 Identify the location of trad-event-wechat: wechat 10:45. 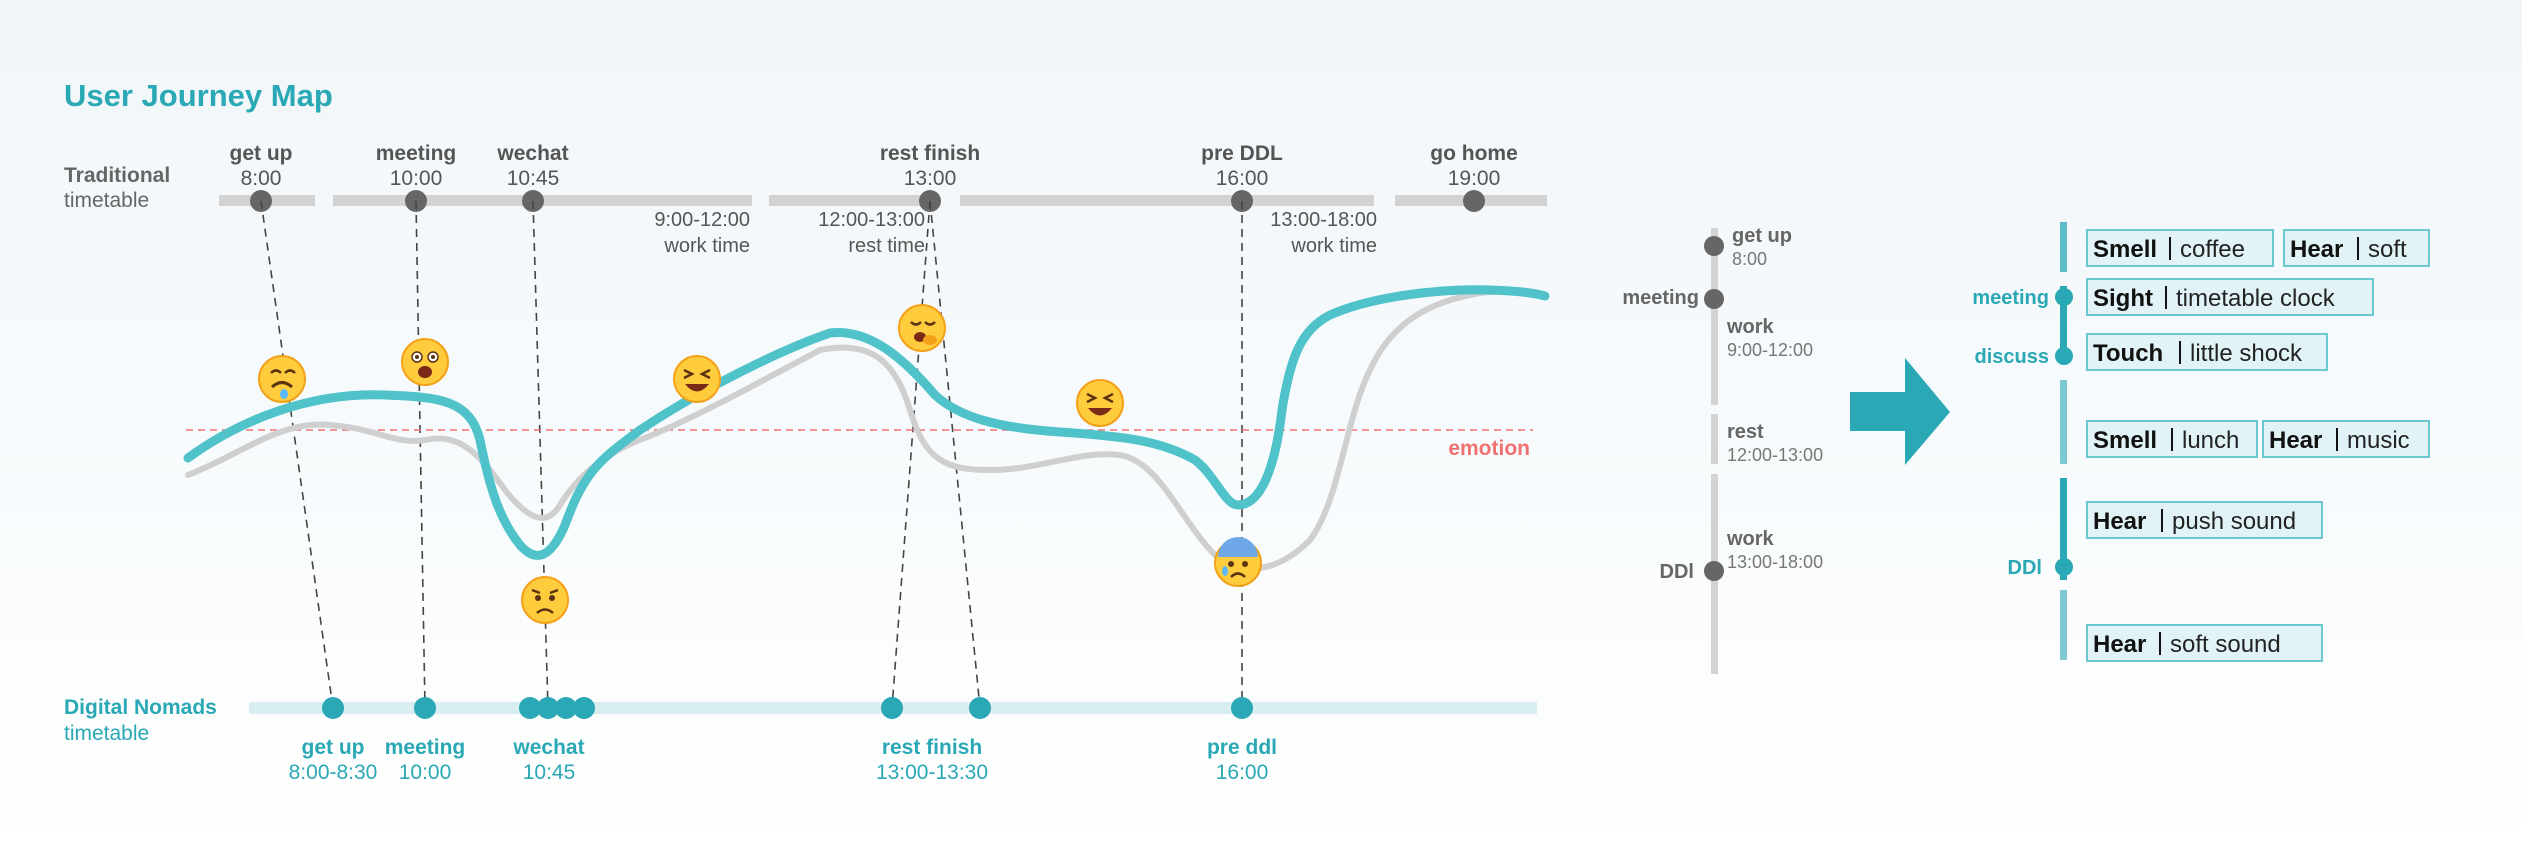
(532, 177).